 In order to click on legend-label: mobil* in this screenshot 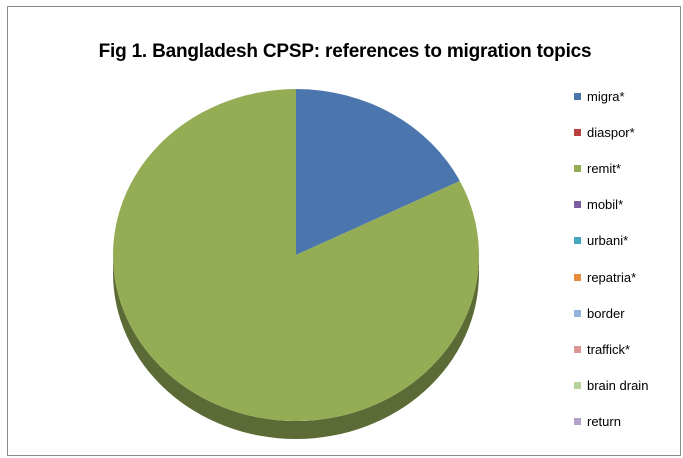, I will do `click(605, 205)`.